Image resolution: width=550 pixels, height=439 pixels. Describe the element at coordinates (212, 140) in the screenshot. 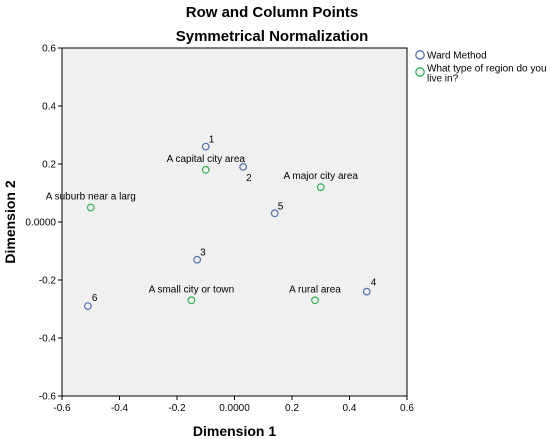

I see `cluster-point-label: 1` at that location.